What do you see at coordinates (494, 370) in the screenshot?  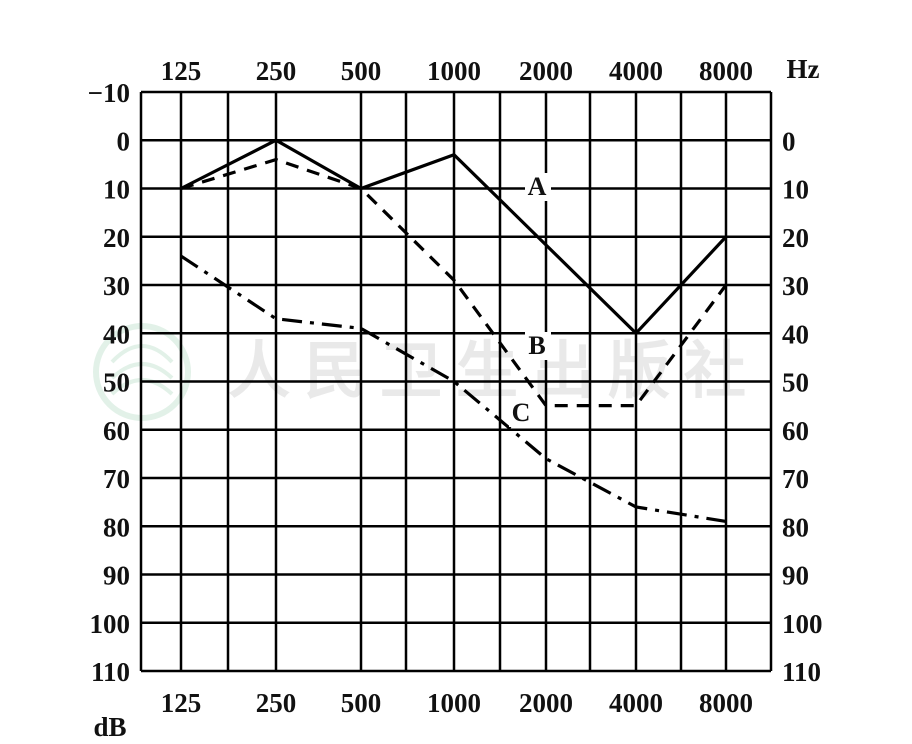 I see `watermark-text: 人民卫生出版社` at bounding box center [494, 370].